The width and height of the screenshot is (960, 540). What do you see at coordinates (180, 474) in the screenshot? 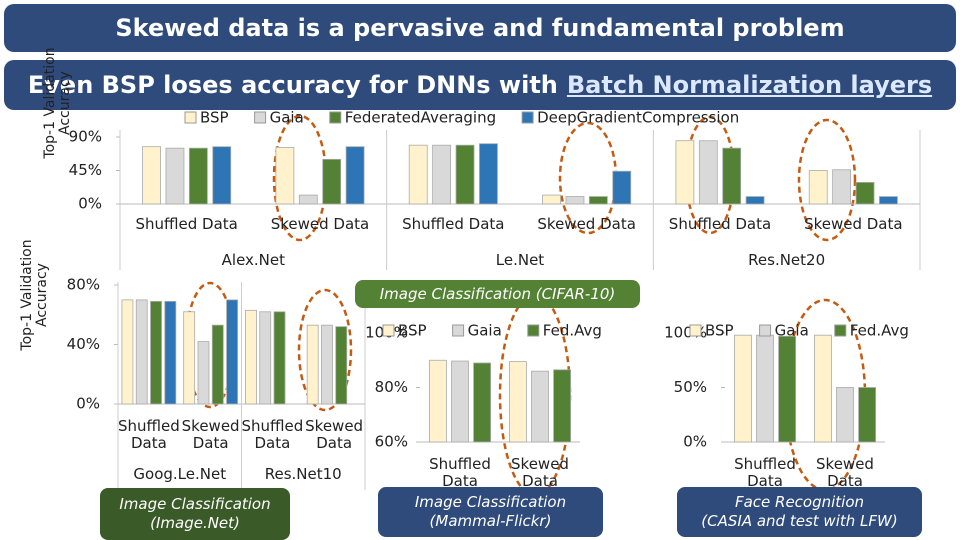
I see `group-label: Goog.Le.Net` at bounding box center [180, 474].